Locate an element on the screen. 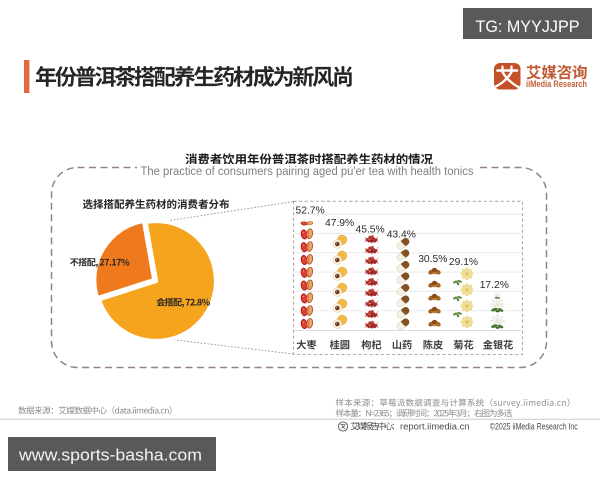  svg-text: 45.5% is located at coordinates (369, 229).